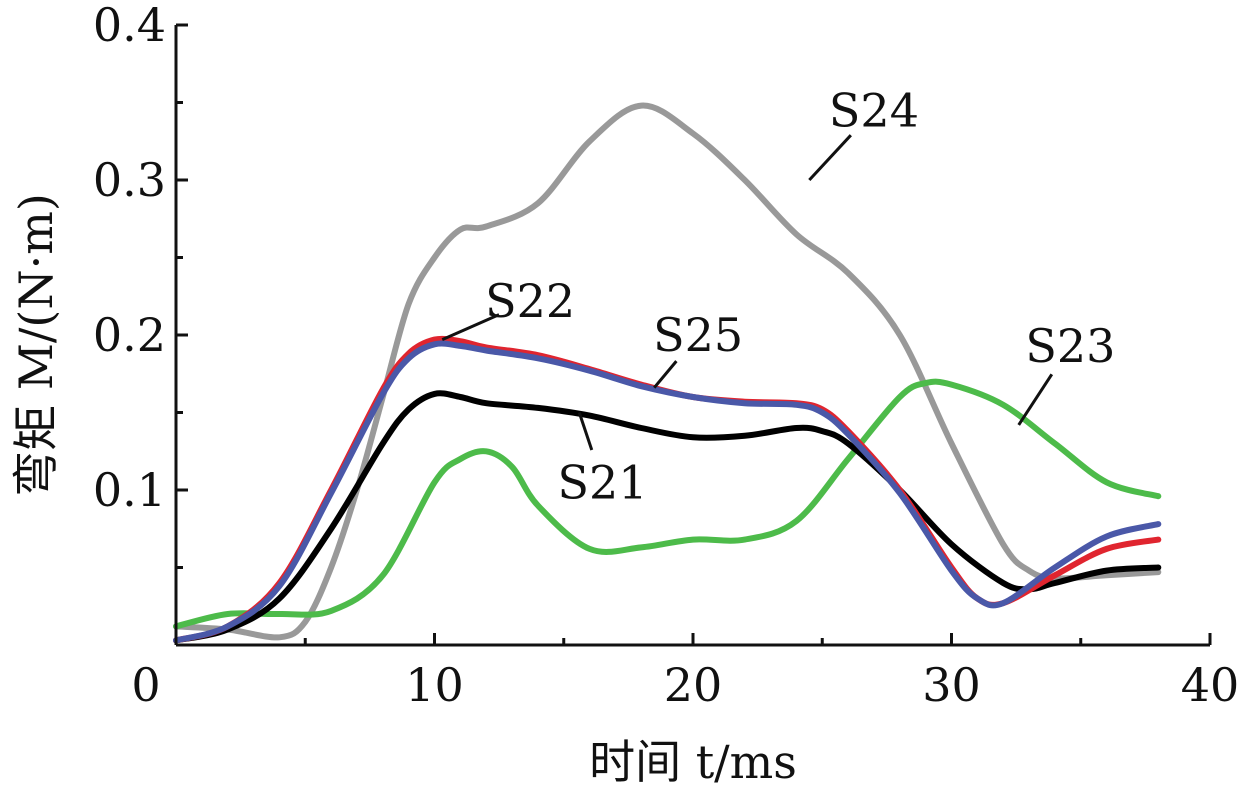 This screenshot has width=1245, height=785. I want to click on y-tick-label: 0.2, so click(129, 335).